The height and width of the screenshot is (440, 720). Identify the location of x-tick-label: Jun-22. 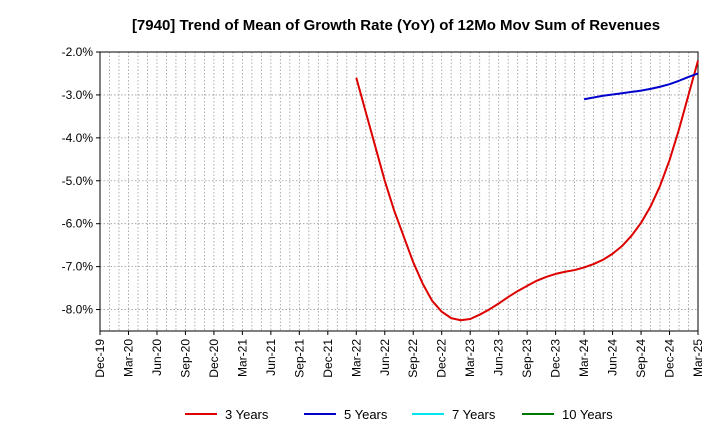
(385, 357).